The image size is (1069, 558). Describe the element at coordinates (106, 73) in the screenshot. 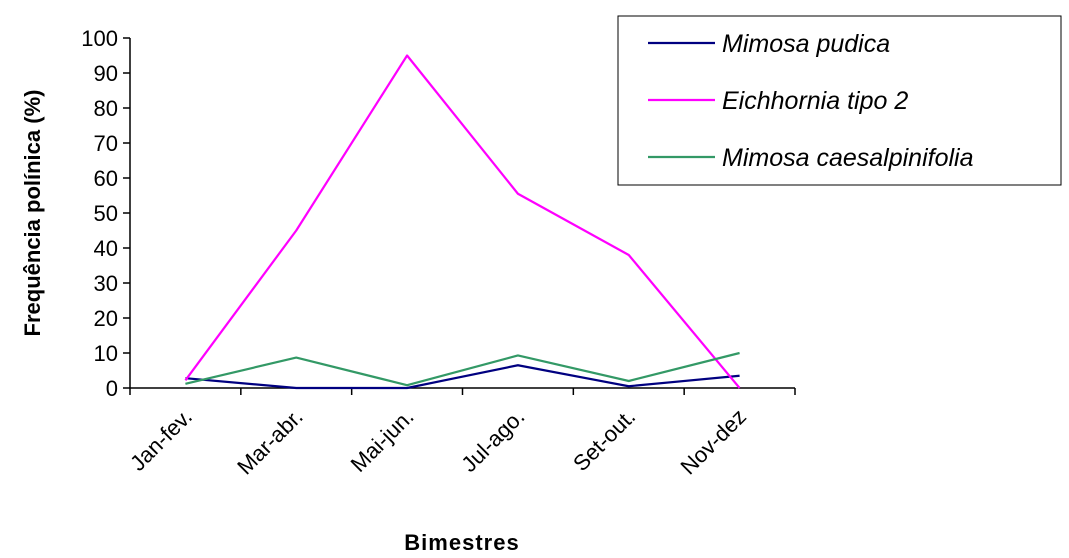

I see `y-tick-label: 90` at that location.